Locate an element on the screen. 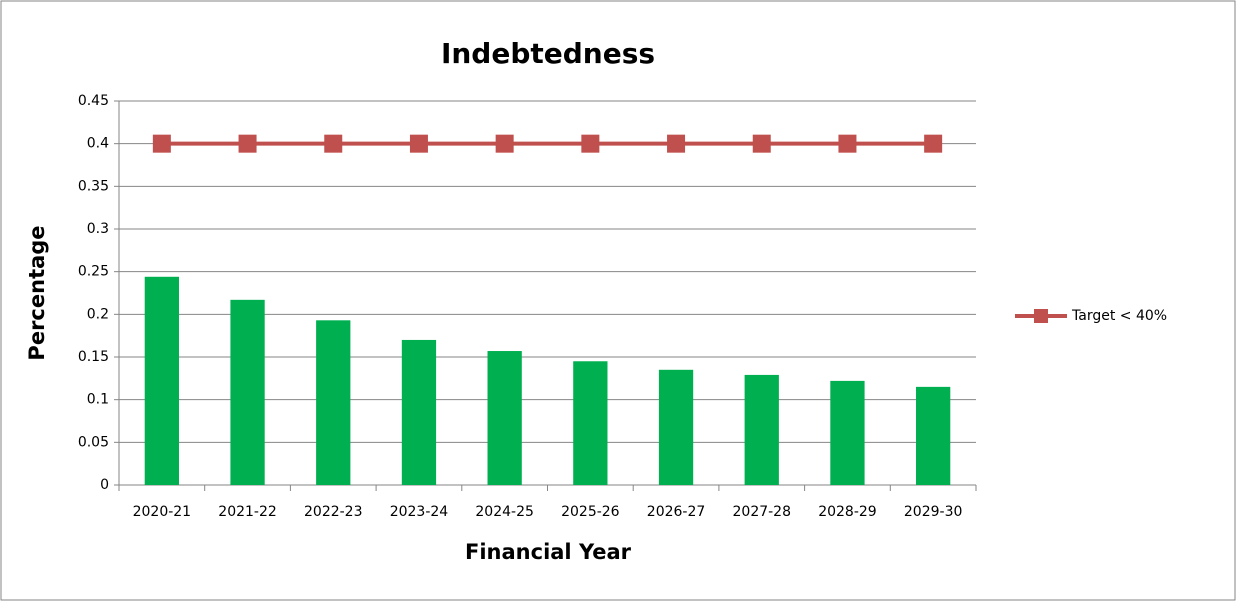  y-tick-label: 0.1 is located at coordinates (98, 400).